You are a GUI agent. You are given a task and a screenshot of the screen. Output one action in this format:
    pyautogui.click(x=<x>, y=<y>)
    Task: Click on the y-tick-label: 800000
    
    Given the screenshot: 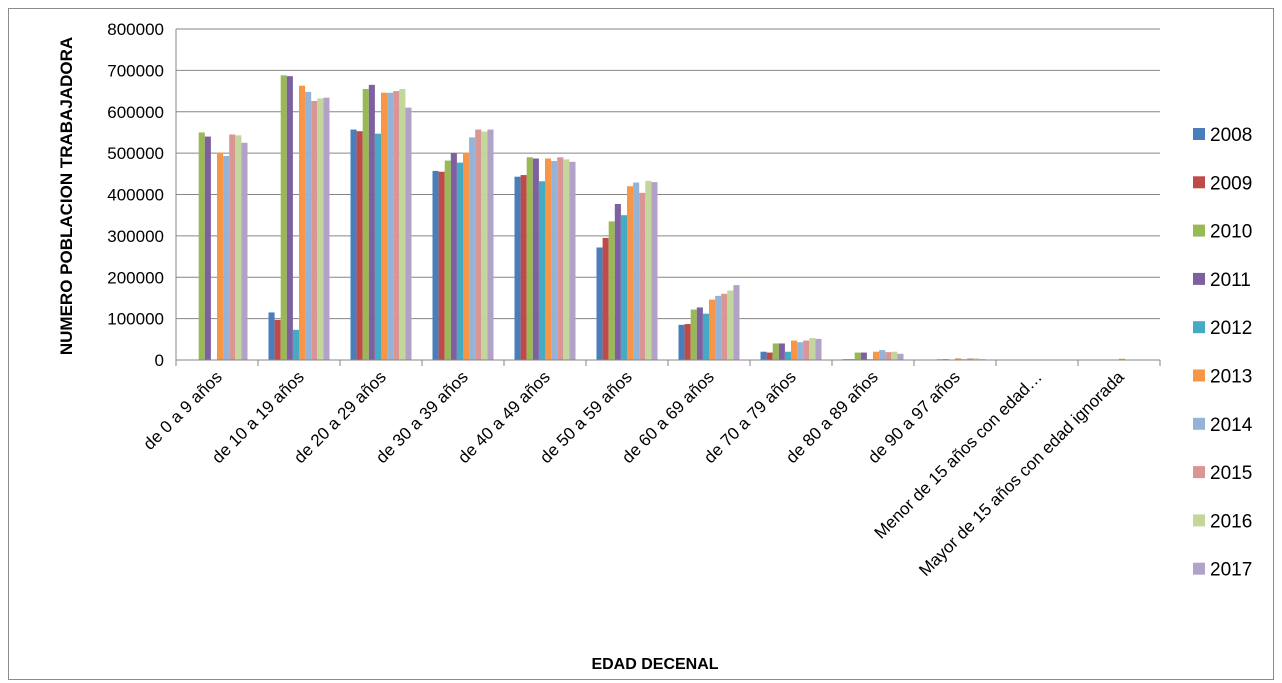 What is the action you would take?
    pyautogui.click(x=135, y=29)
    